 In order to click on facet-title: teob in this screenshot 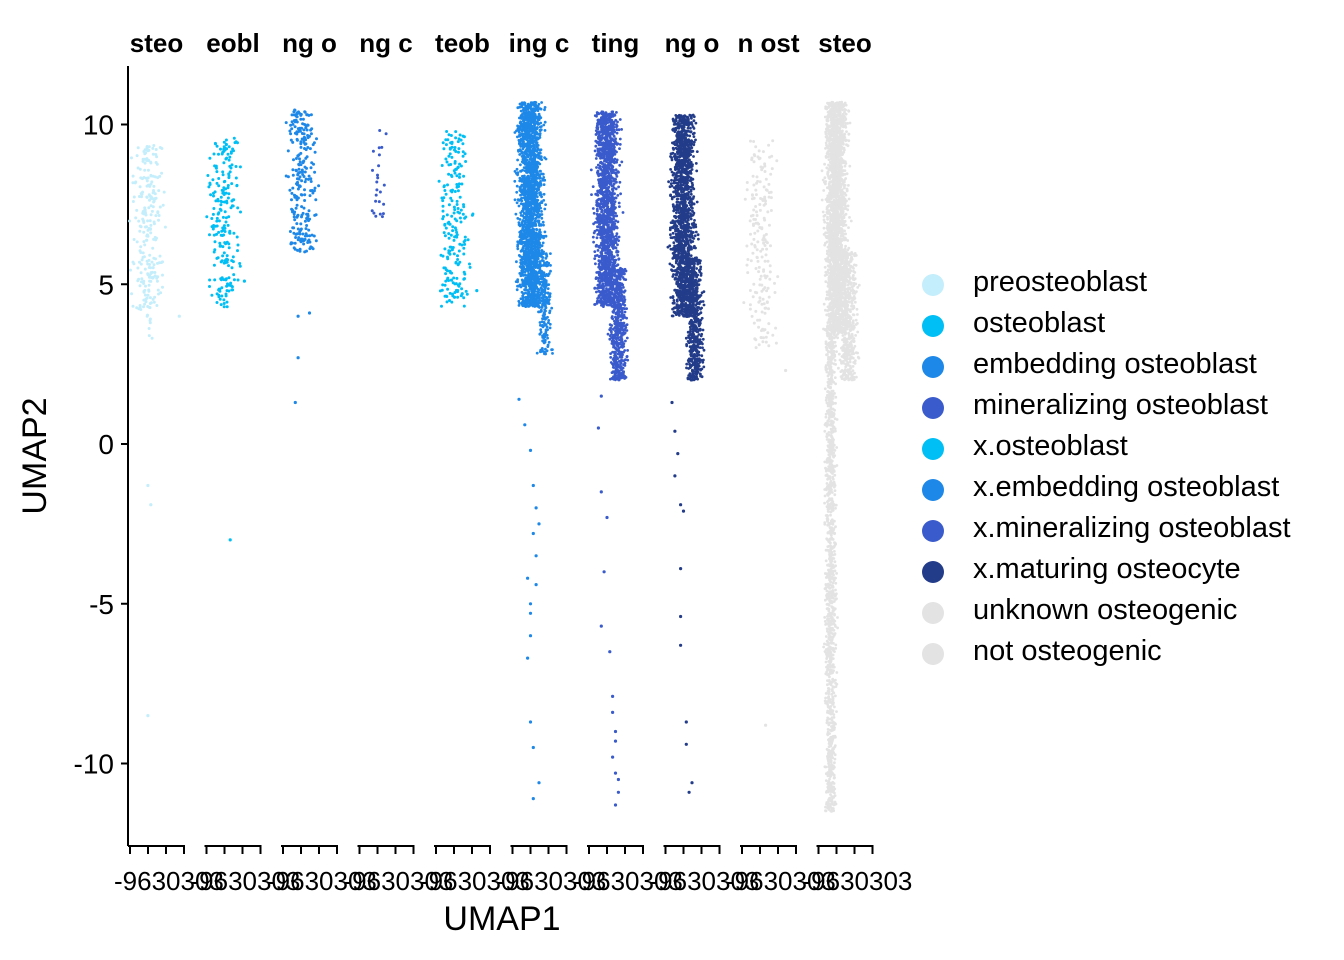, I will do `click(462, 43)`.